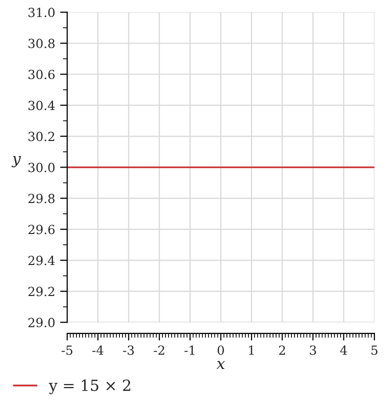  I want to click on x-tick-label: -1, so click(189, 350).